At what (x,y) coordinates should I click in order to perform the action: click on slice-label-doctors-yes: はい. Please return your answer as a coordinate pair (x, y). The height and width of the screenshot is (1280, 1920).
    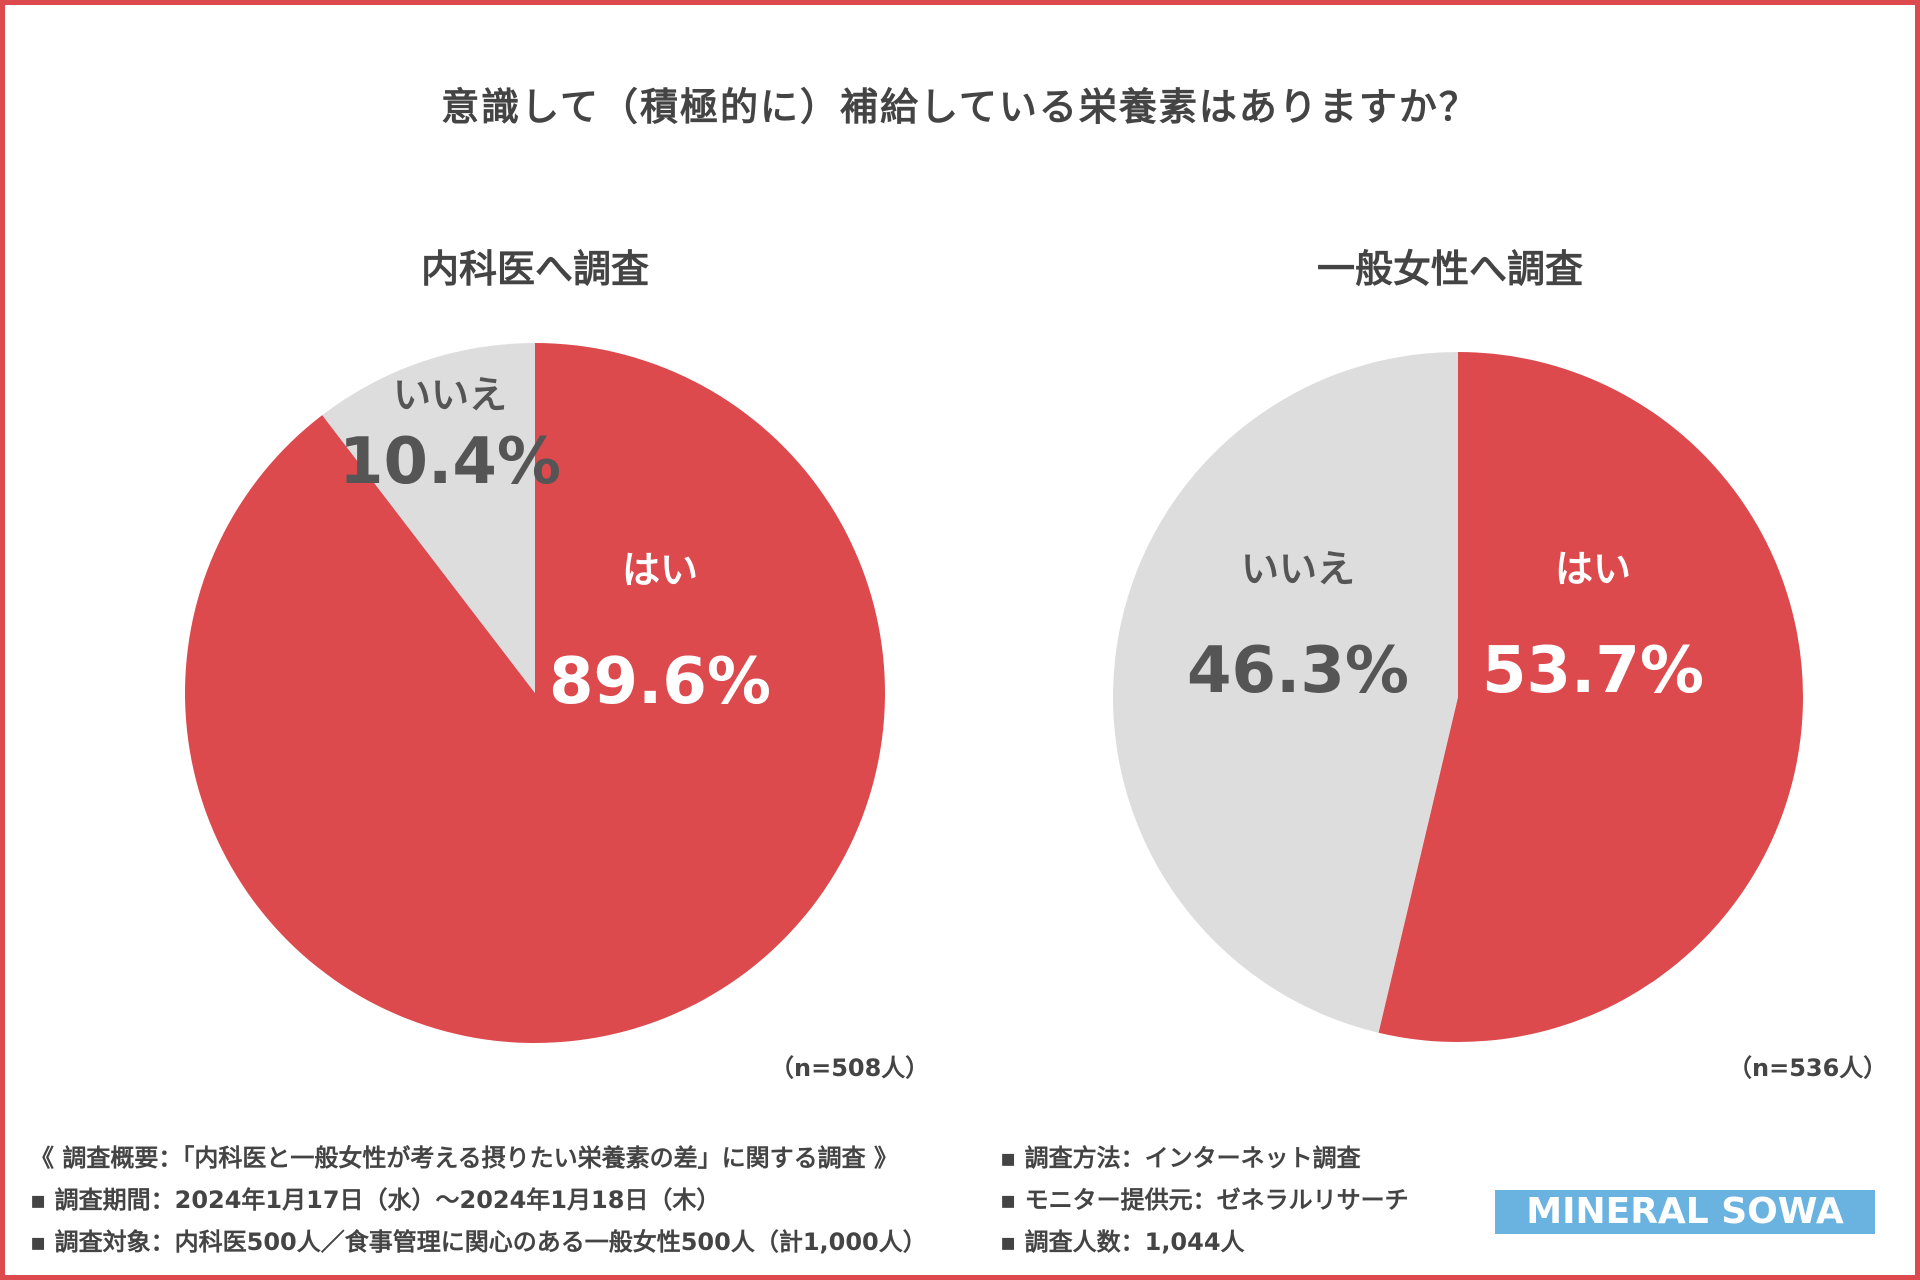
    Looking at the image, I should click on (660, 570).